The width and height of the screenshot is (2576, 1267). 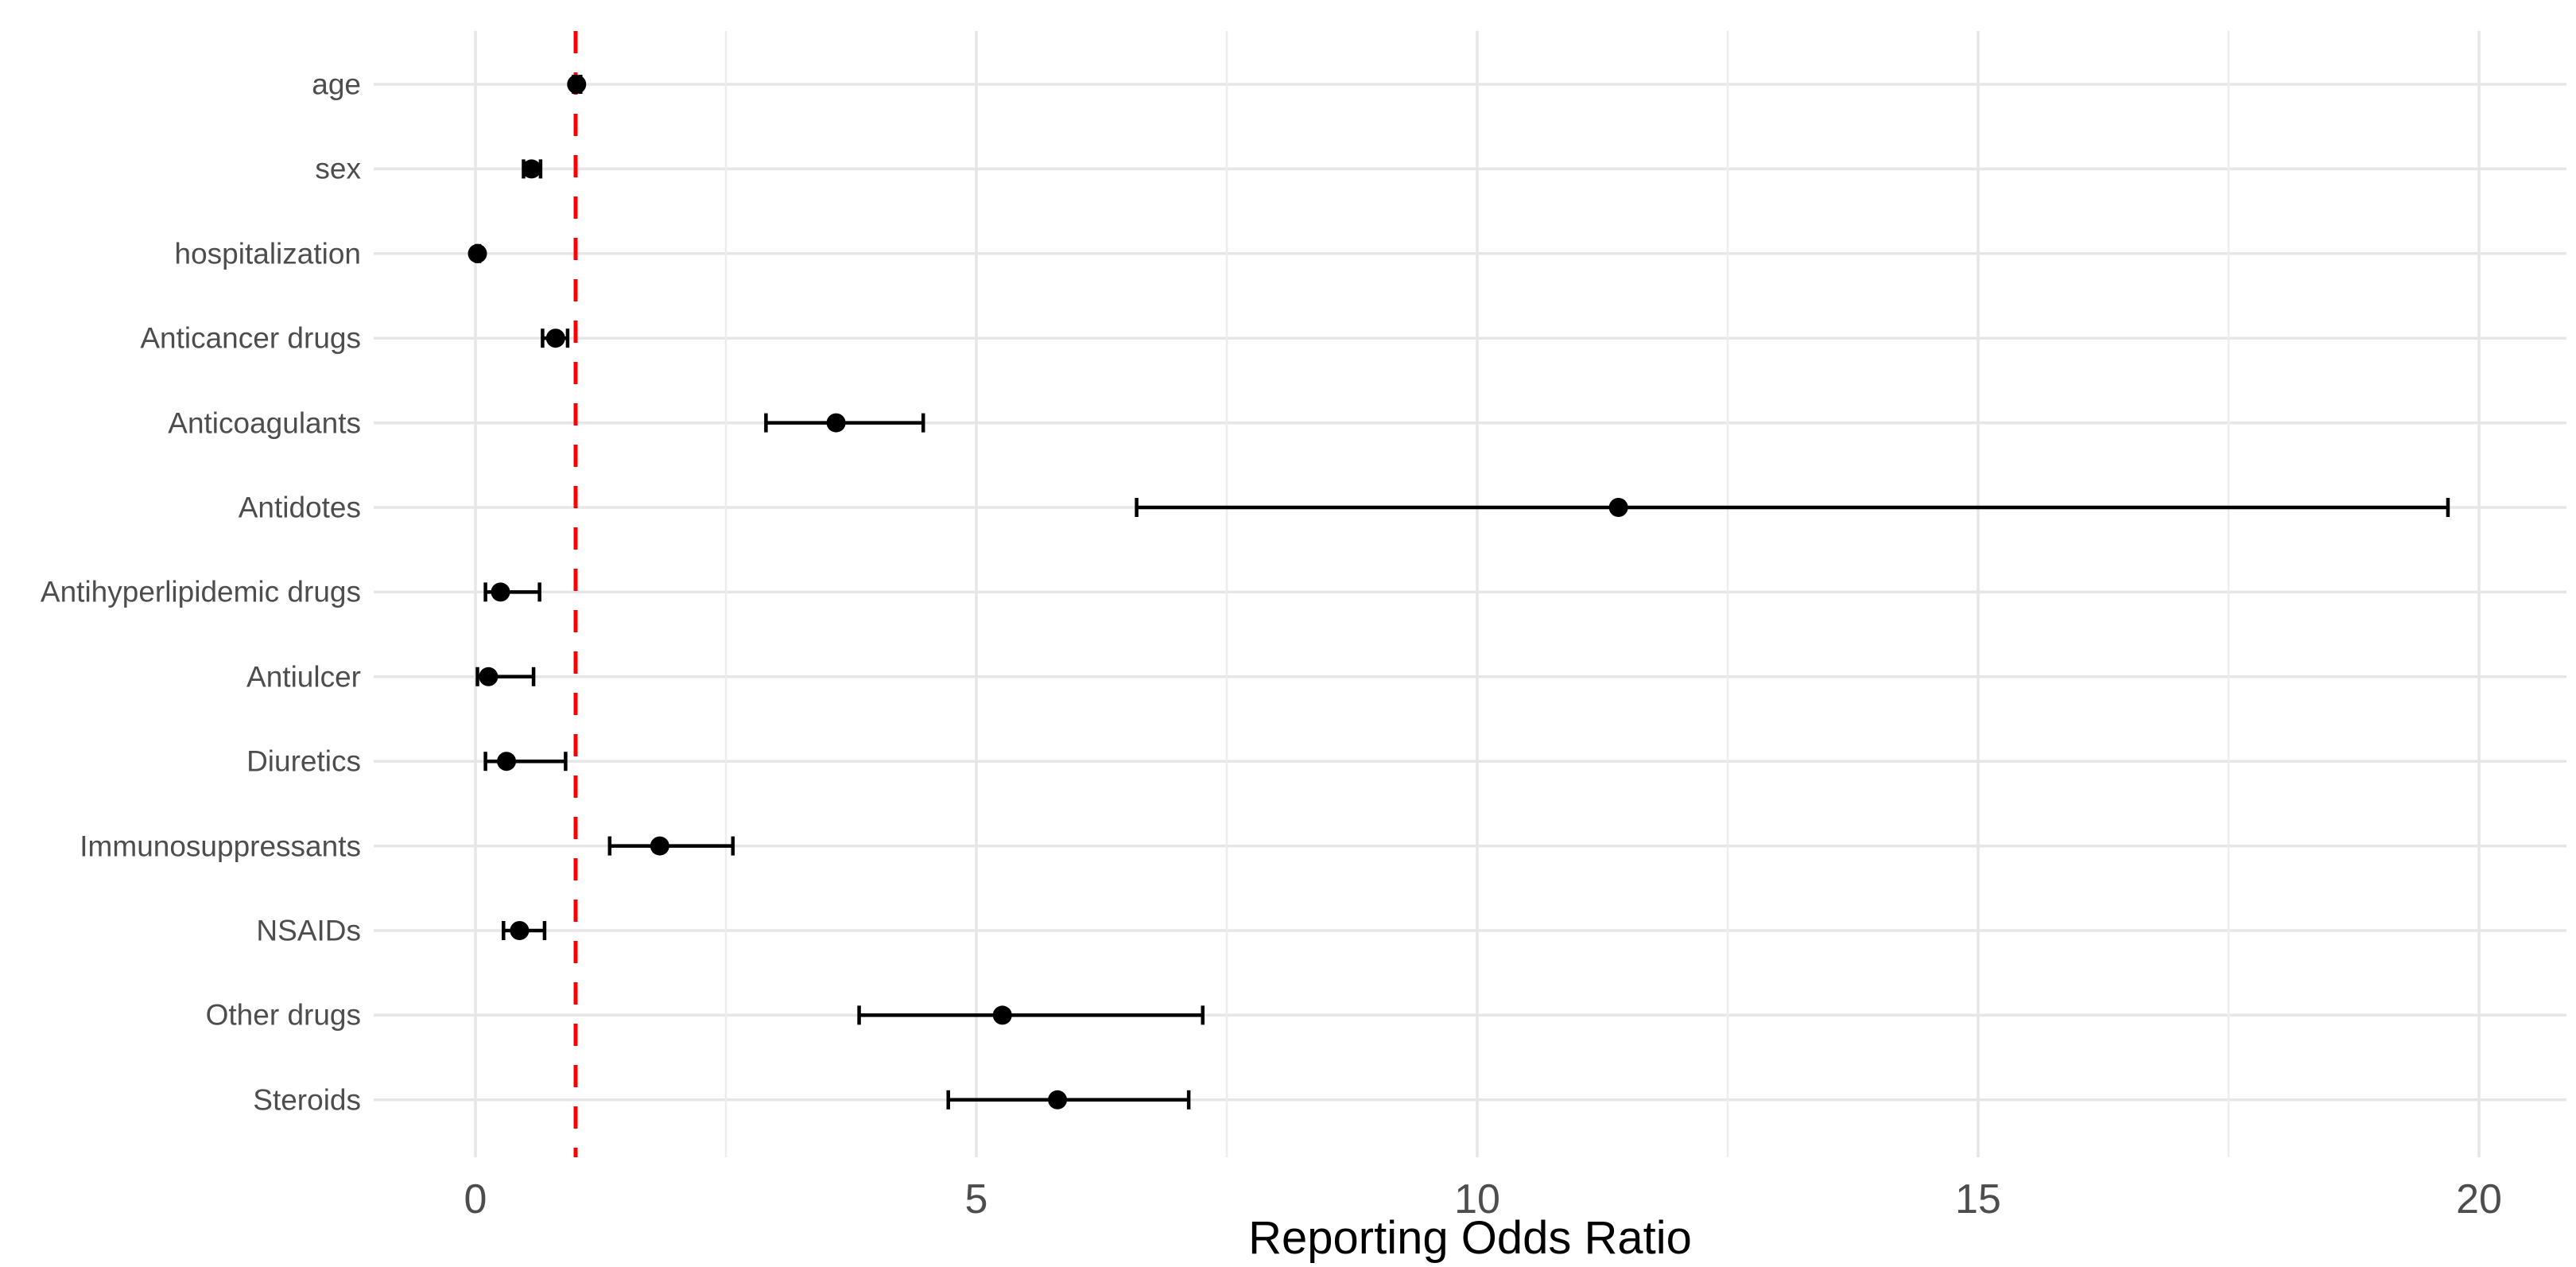 I want to click on y-axis-label: Diuretics, so click(x=303, y=761).